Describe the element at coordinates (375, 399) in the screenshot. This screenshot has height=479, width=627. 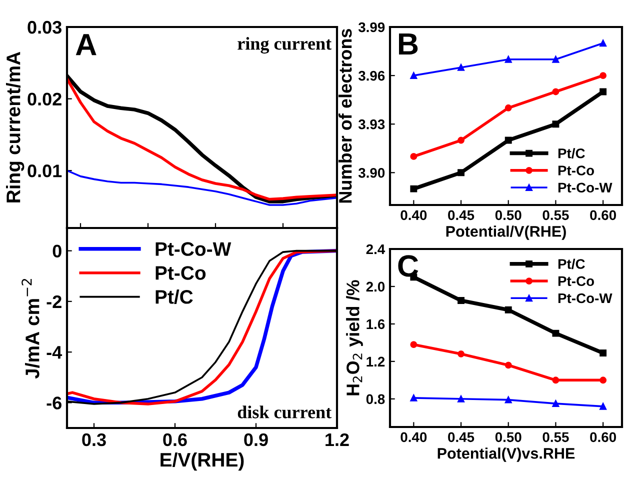
I see `y-tick-label: 0.8` at that location.